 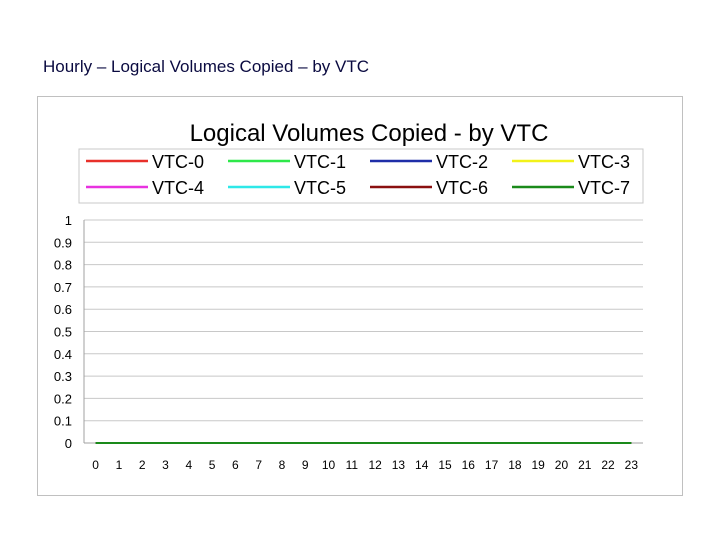 What do you see at coordinates (178, 188) in the screenshot?
I see `legend-label-vtc-4: VTC-4` at bounding box center [178, 188].